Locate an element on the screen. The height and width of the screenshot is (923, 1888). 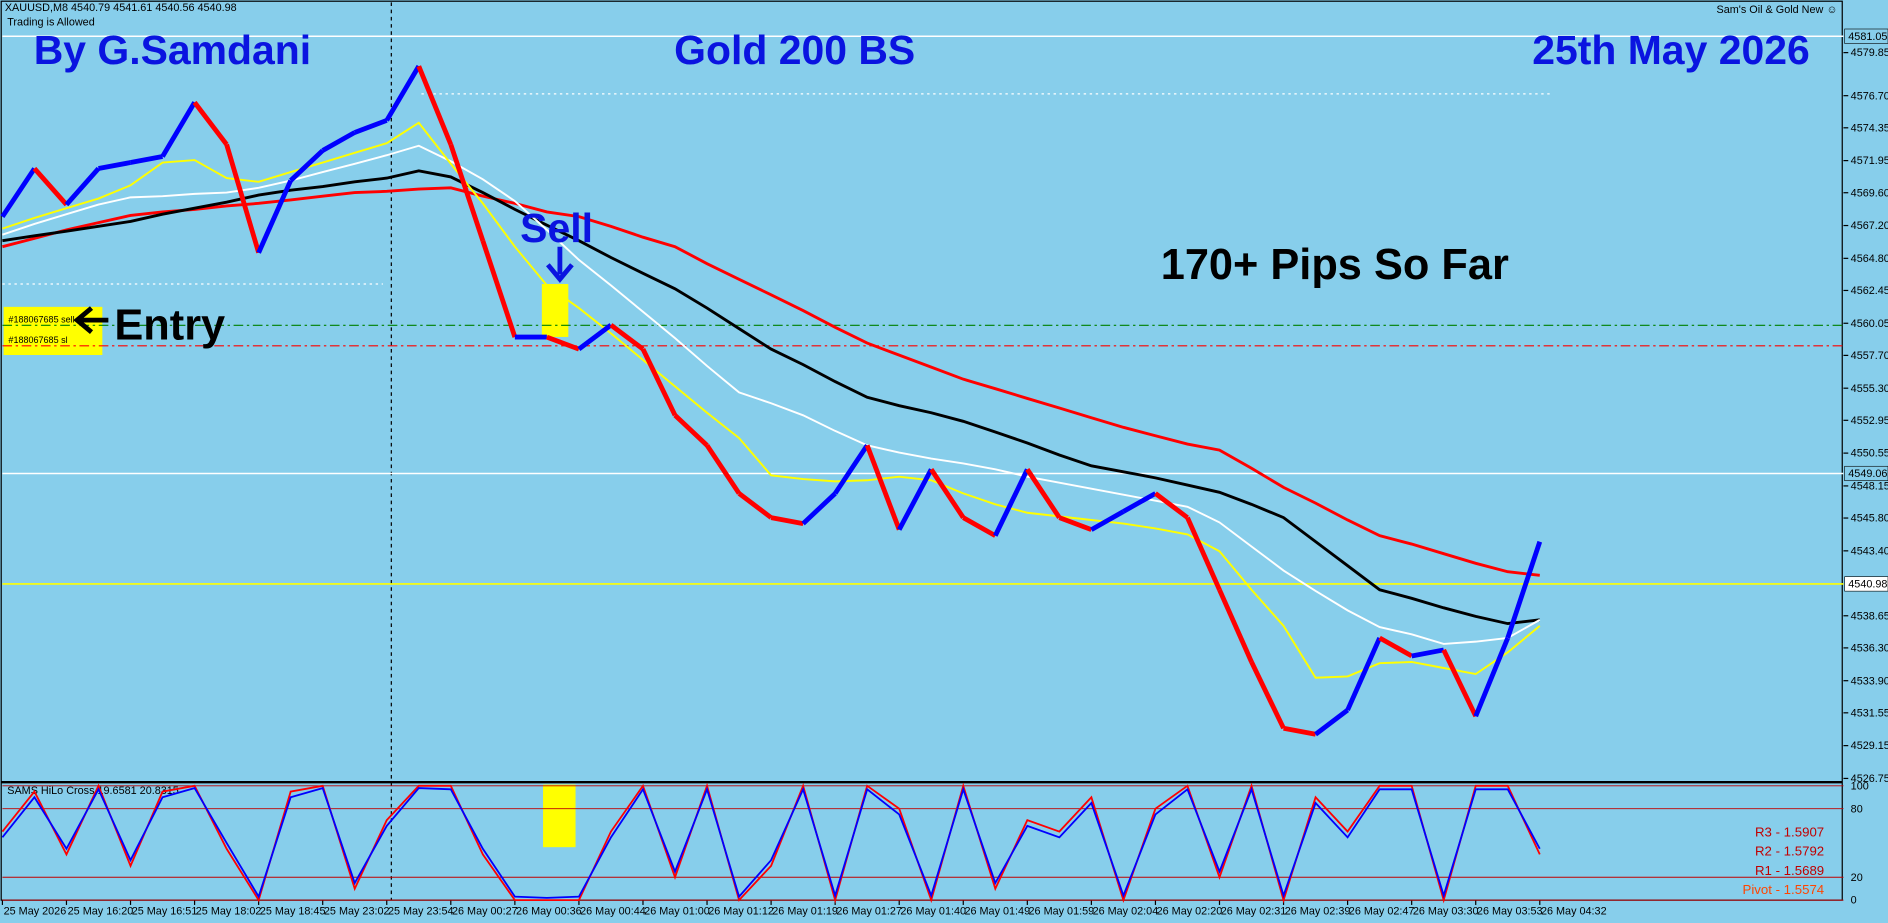
x-tick-label: 26 May 04:32 is located at coordinates (1574, 912).